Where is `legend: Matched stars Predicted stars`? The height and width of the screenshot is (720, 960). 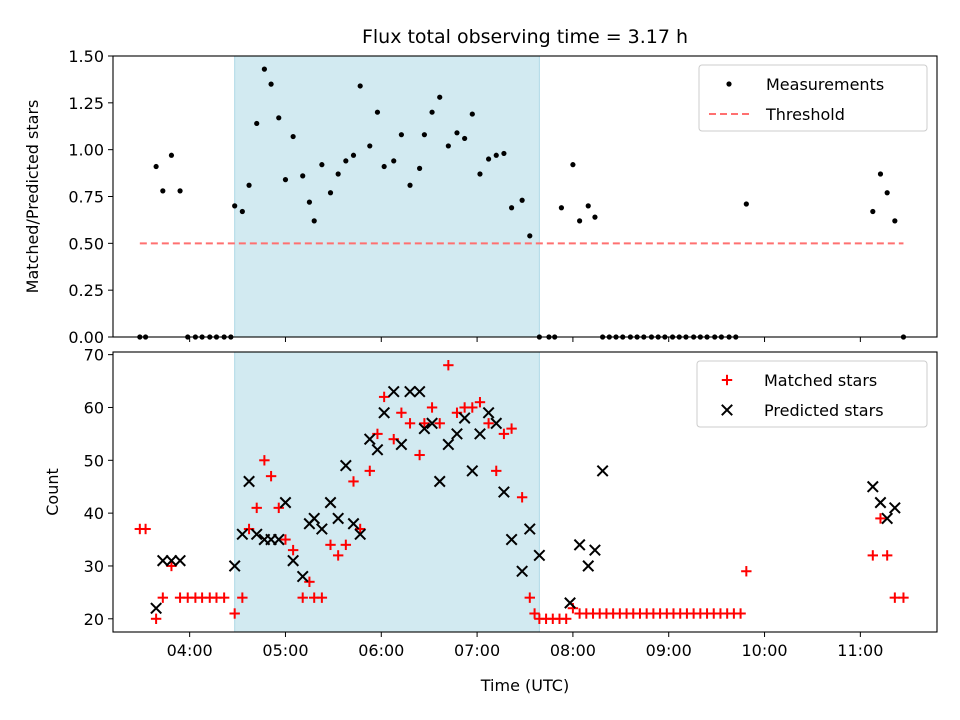
legend: Matched stars Predicted stars is located at coordinates (812, 394).